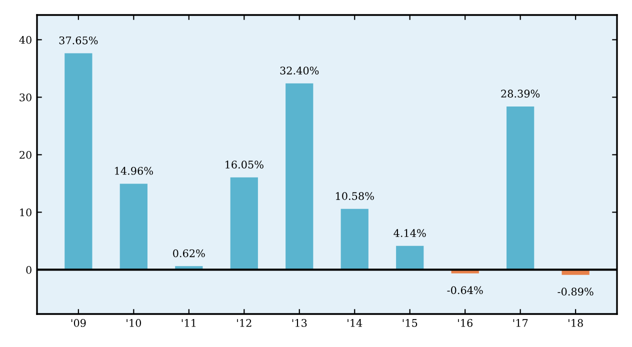 The height and width of the screenshot is (347, 632). Describe the element at coordinates (465, 290) in the screenshot. I see `data-label: -0.64%` at that location.